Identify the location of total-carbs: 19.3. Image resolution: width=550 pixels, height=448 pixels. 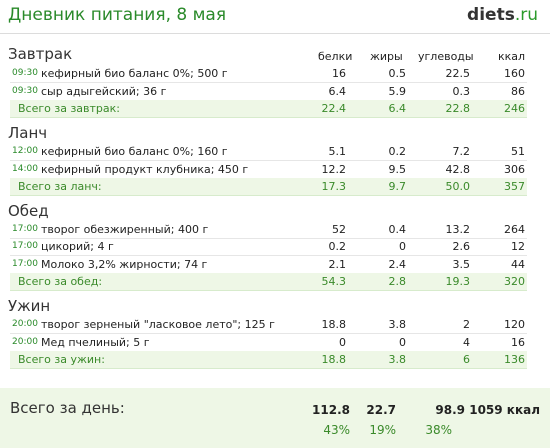
(458, 281).